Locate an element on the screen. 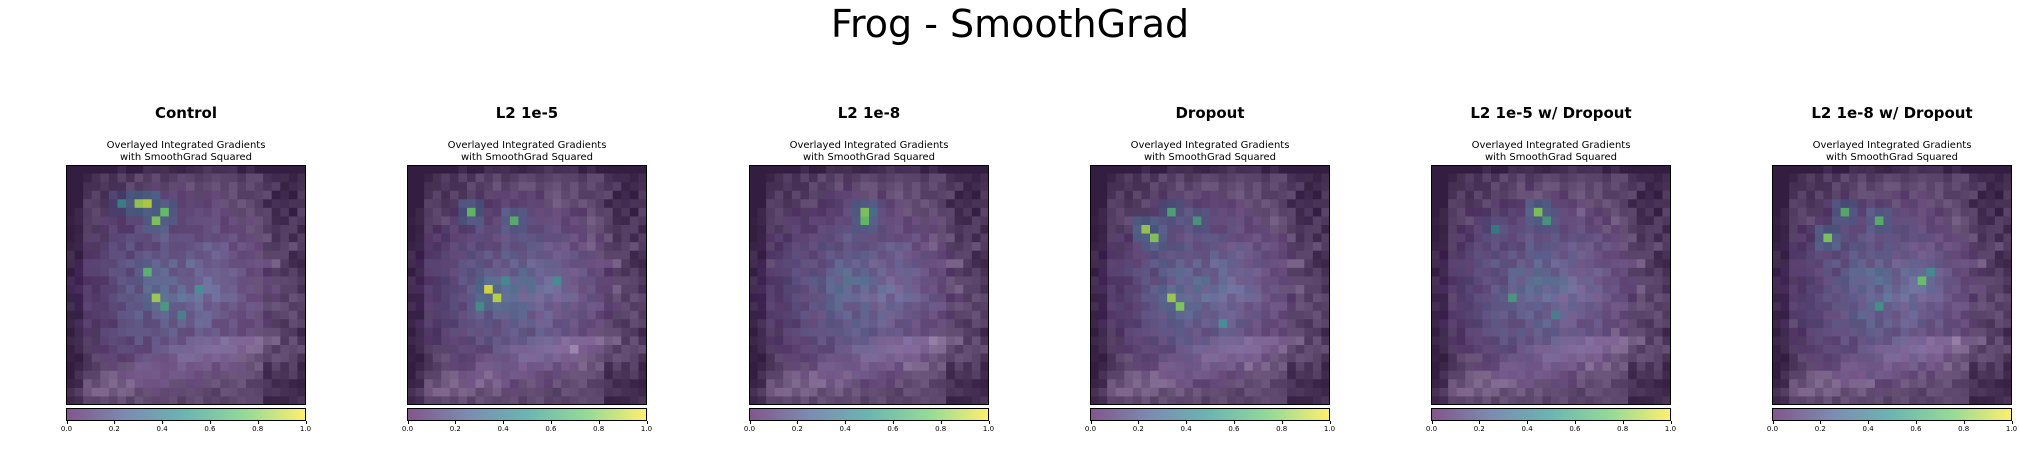 This screenshot has height=468, width=2020. colorbar-tick-label: 1.0 is located at coordinates (2011, 429).